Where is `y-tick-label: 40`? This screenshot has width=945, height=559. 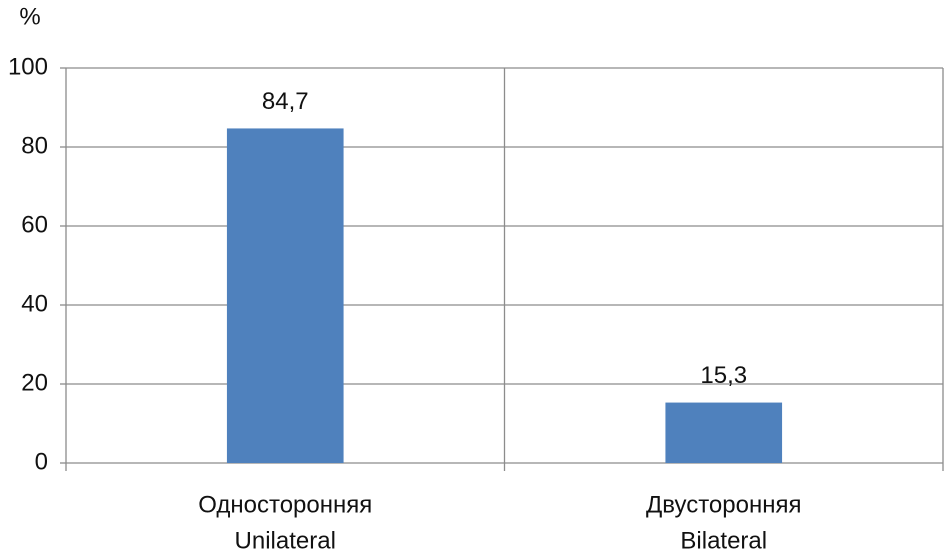 y-tick-label: 40 is located at coordinates (34, 303).